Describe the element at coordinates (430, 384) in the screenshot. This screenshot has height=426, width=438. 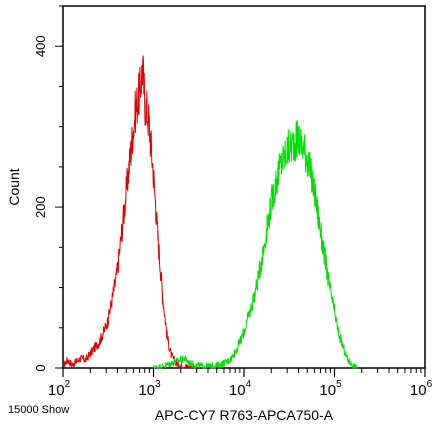
I see `x-tick-exponent: 6` at that location.